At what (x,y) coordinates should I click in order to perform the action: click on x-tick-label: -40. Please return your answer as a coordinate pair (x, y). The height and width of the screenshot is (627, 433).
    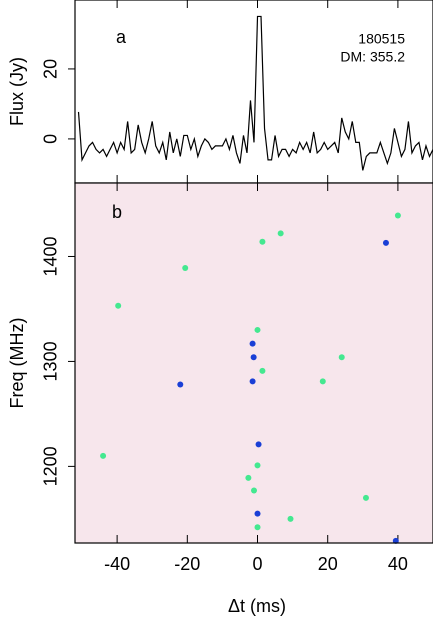
    Looking at the image, I should click on (117, 564).